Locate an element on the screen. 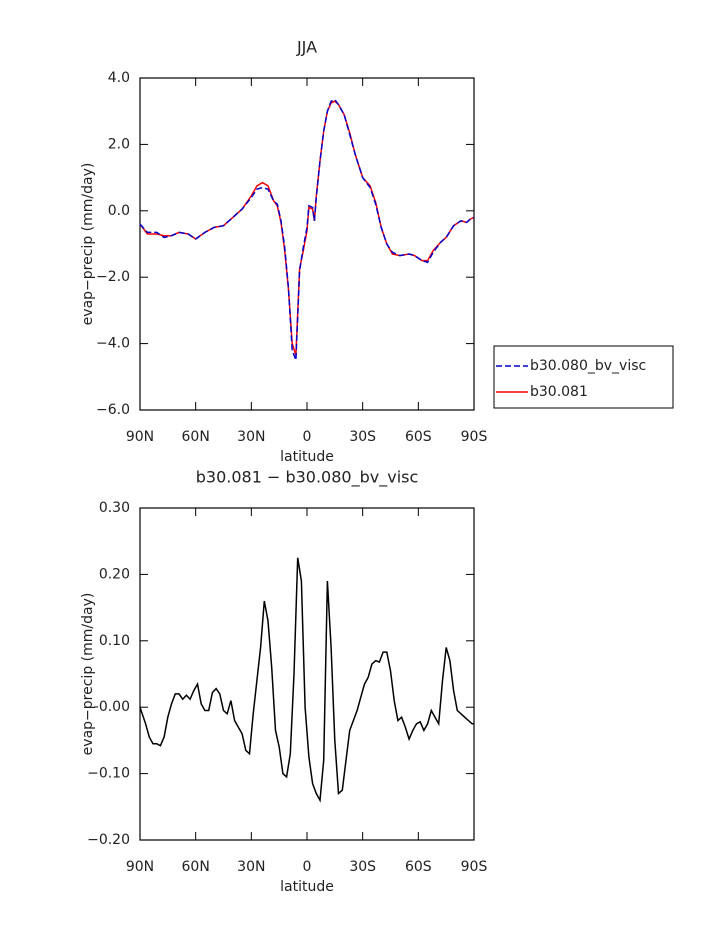 The height and width of the screenshot is (935, 723). chart-title: b30.081 − b30.080_bv_visc is located at coordinates (307, 478).